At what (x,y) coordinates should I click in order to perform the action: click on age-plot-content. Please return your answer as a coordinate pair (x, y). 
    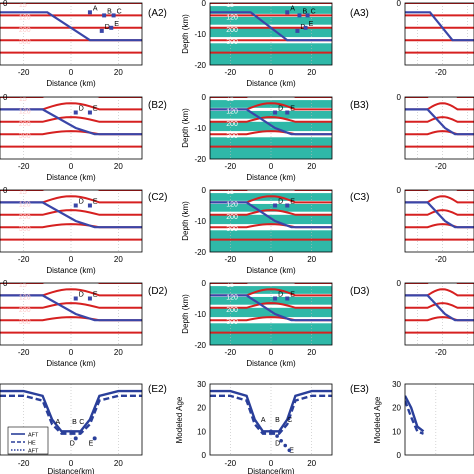
    Looking at the image, I should click on (421, 419).